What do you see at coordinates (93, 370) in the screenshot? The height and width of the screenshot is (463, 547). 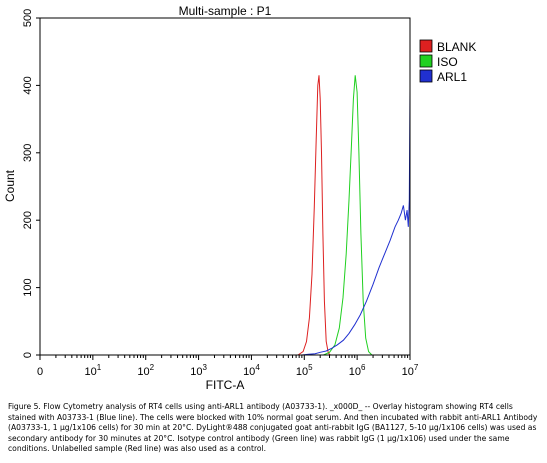 I see `x-tick-label: 10¹` at bounding box center [93, 370].